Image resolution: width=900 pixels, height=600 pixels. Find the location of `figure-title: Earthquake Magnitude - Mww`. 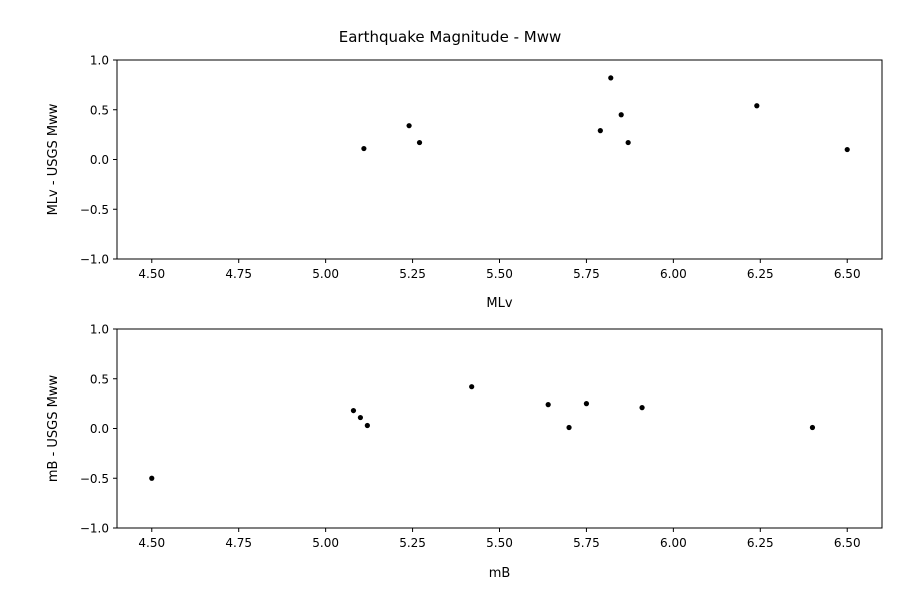

figure-title: Earthquake Magnitude - Mww is located at coordinates (450, 37).